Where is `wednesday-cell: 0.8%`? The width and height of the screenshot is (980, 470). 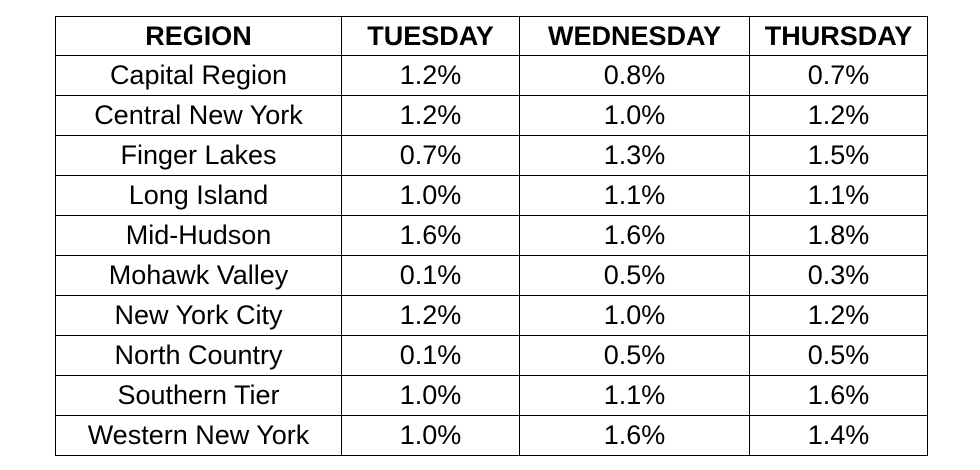 wednesday-cell: 0.8% is located at coordinates (634, 75).